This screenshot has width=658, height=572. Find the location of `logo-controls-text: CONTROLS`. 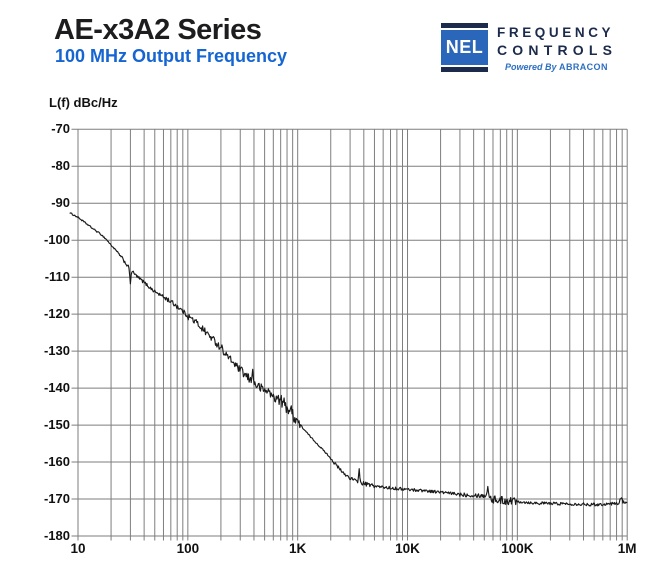

logo-controls-text: CONTROLS is located at coordinates (557, 50).